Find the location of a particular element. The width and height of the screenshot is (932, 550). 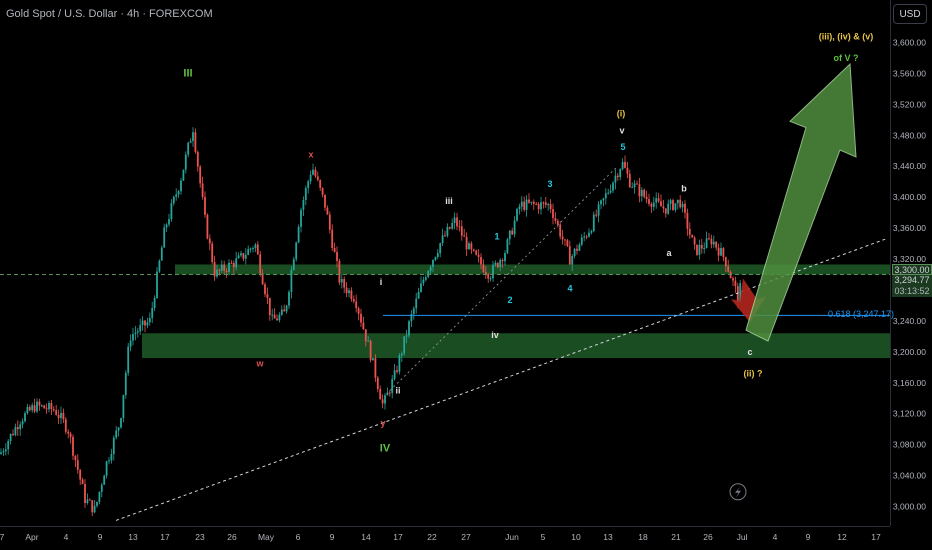

countdown-tag: 03:13:52 is located at coordinates (912, 291).